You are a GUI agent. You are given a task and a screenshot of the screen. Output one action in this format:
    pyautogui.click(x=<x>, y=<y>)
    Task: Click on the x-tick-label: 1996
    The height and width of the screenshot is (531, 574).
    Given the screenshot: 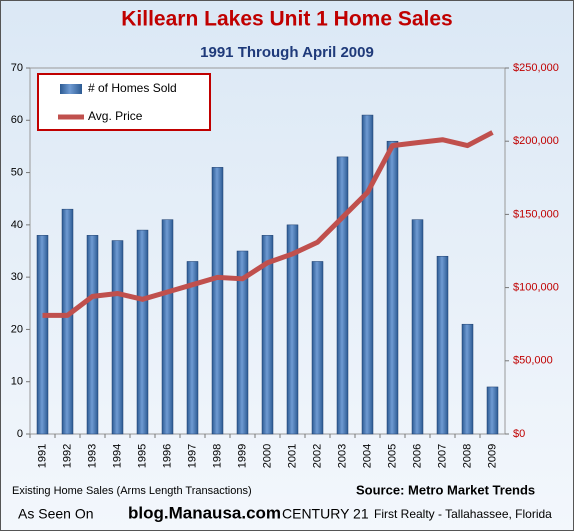 What is the action you would take?
    pyautogui.click(x=167, y=456)
    